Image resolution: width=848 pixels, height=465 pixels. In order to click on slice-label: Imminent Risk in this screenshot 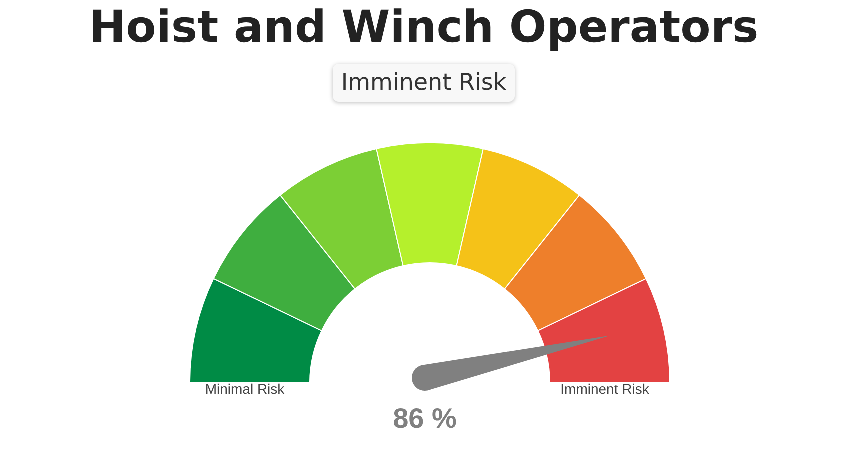, I will do `click(605, 389)`.